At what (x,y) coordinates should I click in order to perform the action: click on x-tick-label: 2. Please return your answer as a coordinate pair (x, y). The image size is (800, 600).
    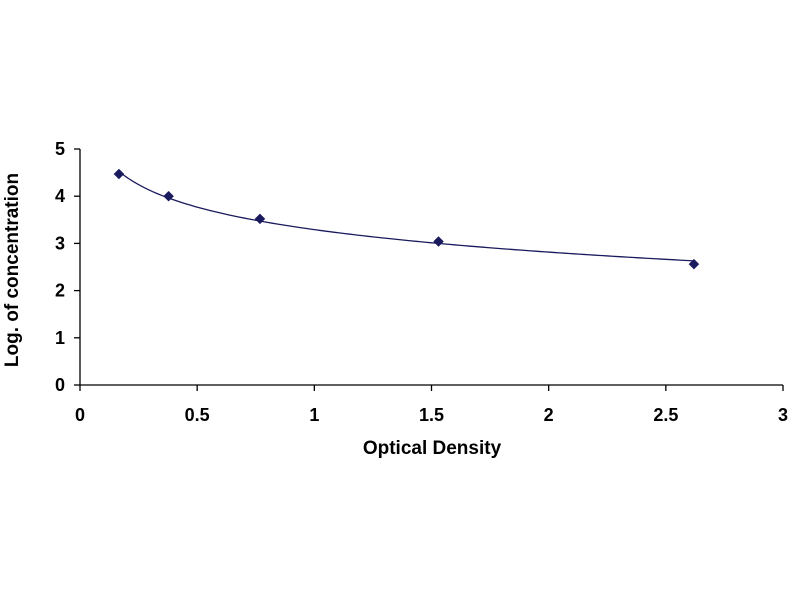
    Looking at the image, I should click on (549, 415).